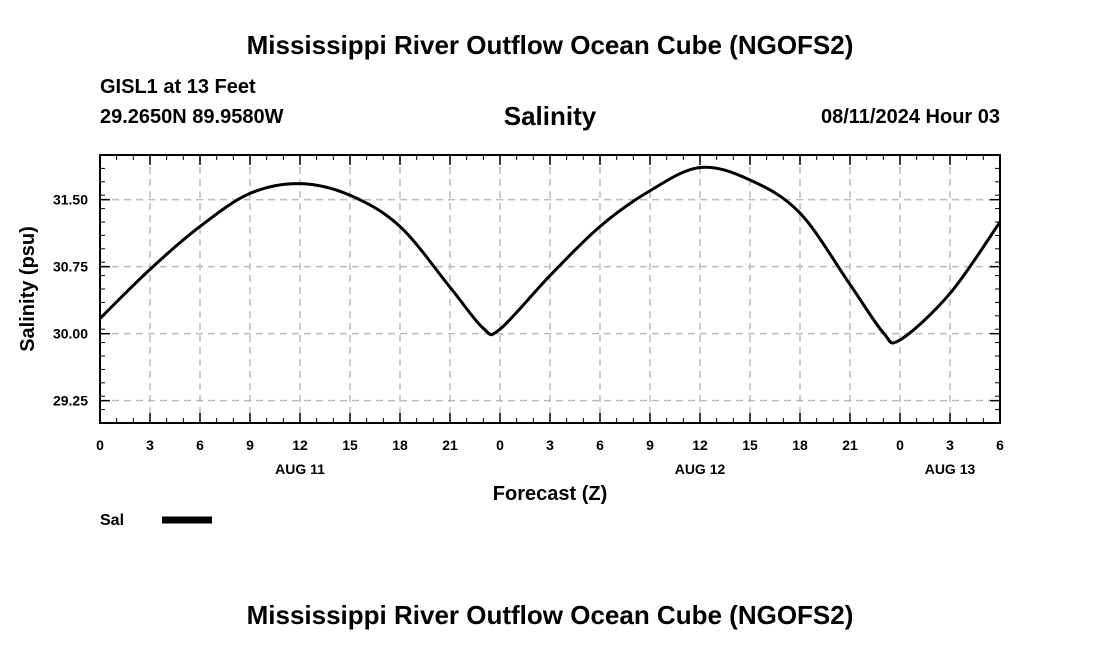  What do you see at coordinates (70, 200) in the screenshot?
I see `y-tick-label: 31.50` at bounding box center [70, 200].